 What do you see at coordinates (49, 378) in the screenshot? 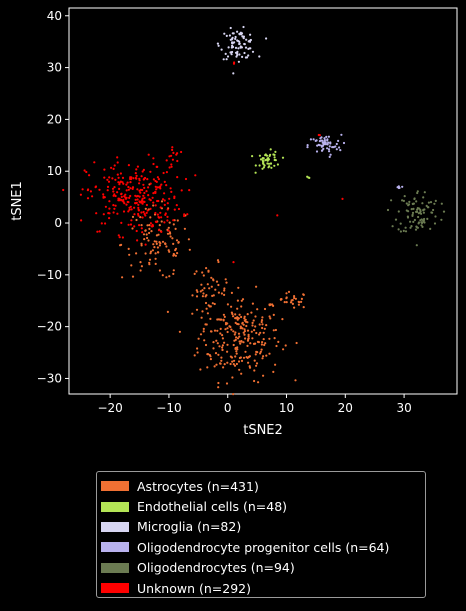
I see `y-tick-label: −30` at bounding box center [49, 378].